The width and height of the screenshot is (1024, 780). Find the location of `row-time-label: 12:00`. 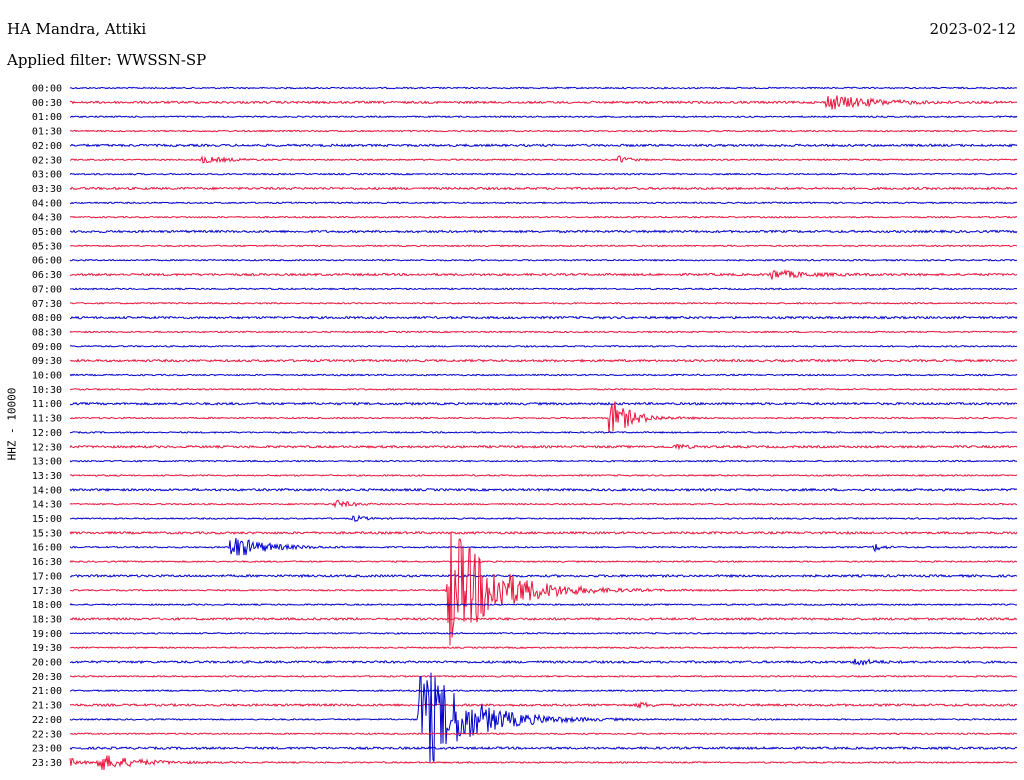

row-time-label: 12:00 is located at coordinates (47, 433).